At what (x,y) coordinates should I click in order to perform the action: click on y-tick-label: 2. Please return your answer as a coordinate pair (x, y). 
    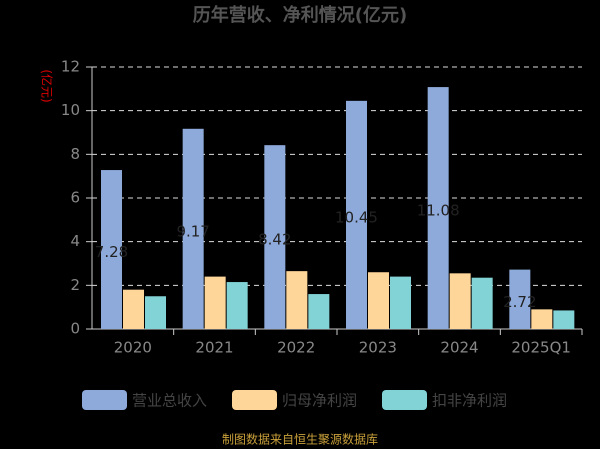
    Looking at the image, I should click on (75, 285).